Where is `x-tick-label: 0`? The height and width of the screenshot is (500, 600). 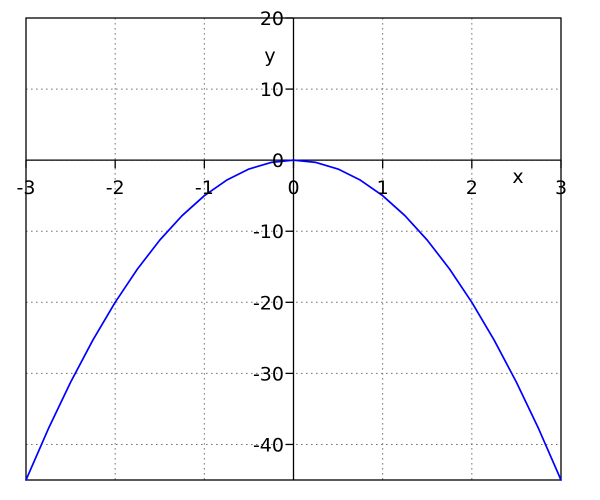 x-tick-label: 0 is located at coordinates (293, 188).